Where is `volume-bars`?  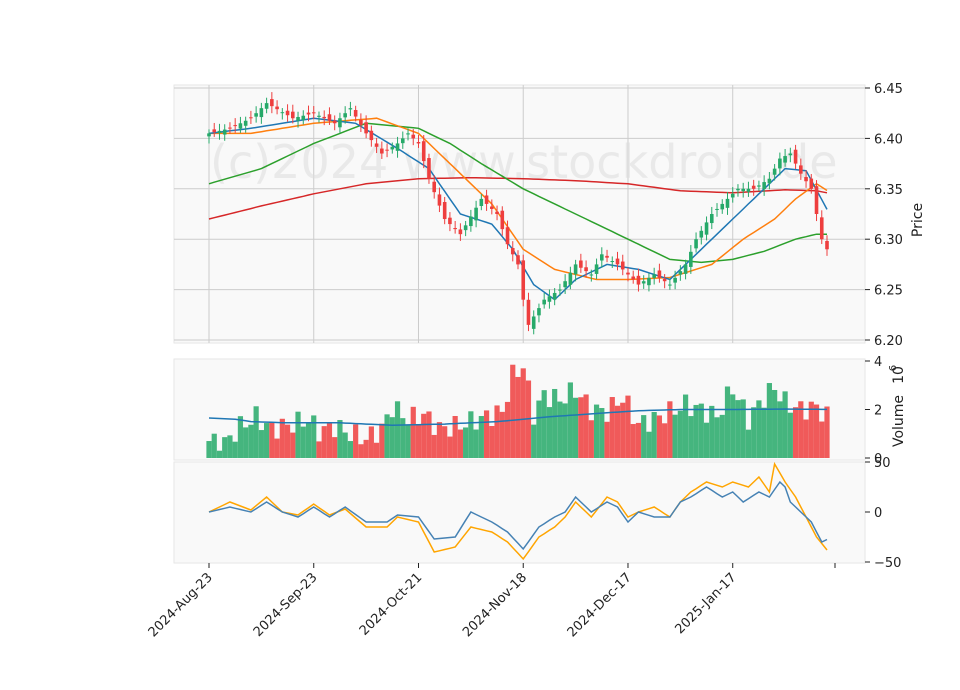
volume-bars is located at coordinates (518, 411).